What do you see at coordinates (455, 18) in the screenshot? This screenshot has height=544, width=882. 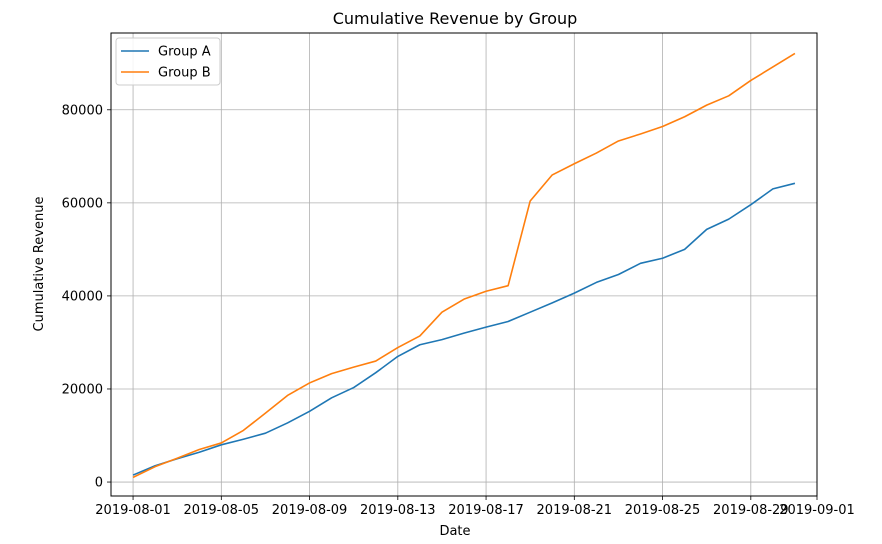 I see `chart-title: Cumulative Revenue by Group` at bounding box center [455, 18].